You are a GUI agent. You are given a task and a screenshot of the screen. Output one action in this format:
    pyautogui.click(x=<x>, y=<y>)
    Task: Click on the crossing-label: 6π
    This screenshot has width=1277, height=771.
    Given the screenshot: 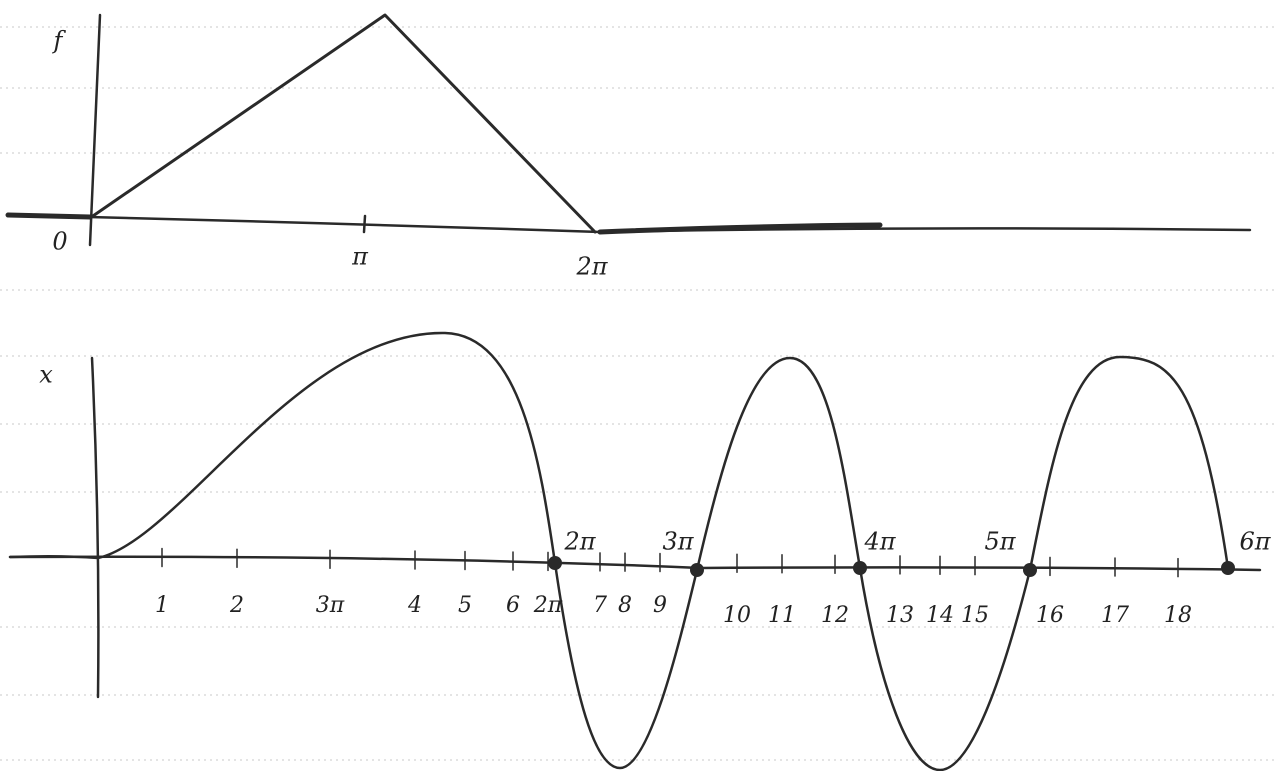 What is the action you would take?
    pyautogui.click(x=1255, y=542)
    